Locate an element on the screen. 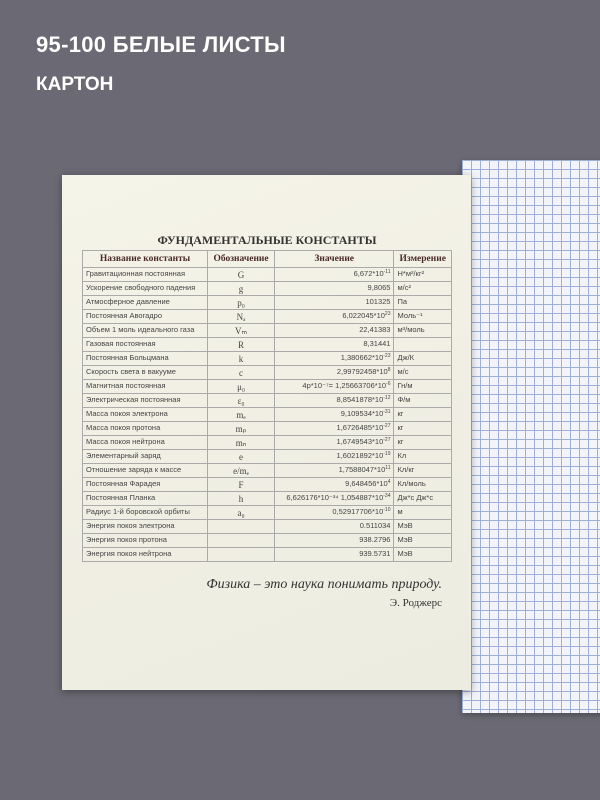  table-row: Масса покоя протона mₚ 1,6726485*10-27 кг is located at coordinates (266, 428).